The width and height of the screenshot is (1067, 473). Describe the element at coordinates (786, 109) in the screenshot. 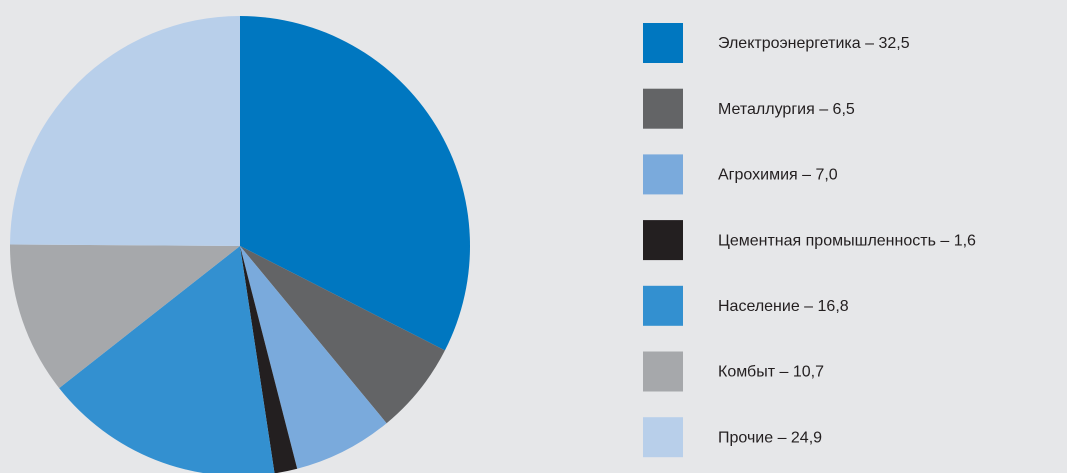

I see `legend-label: Металлургия – 6,5` at that location.